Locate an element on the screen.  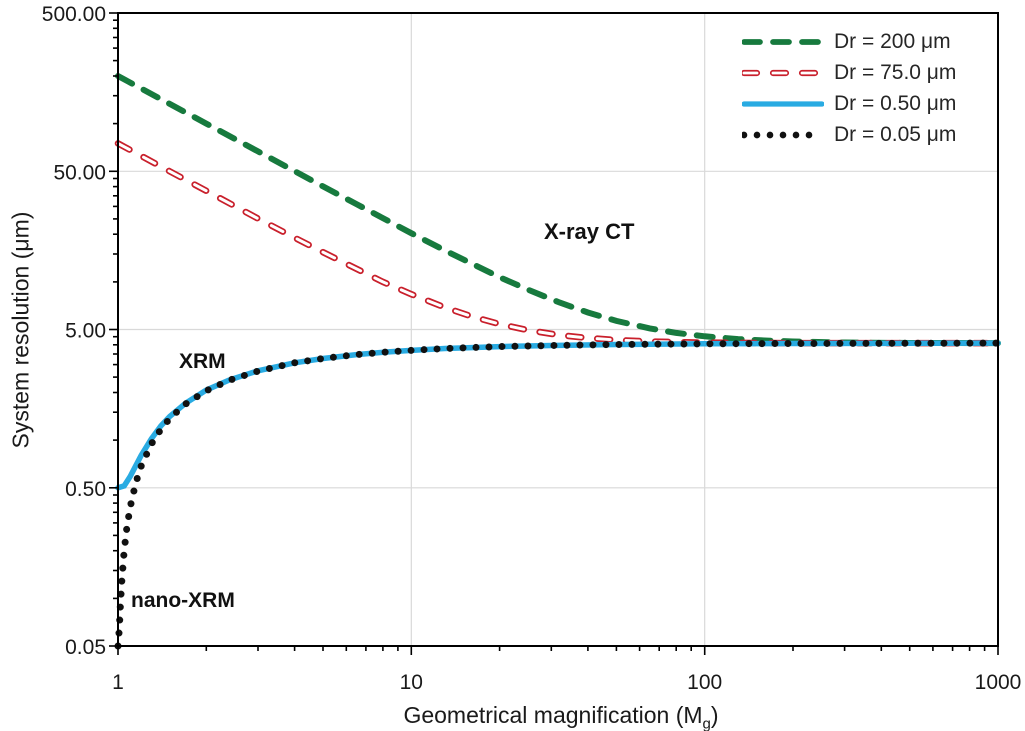
legend-swatch-solid is located at coordinates (783, 103).